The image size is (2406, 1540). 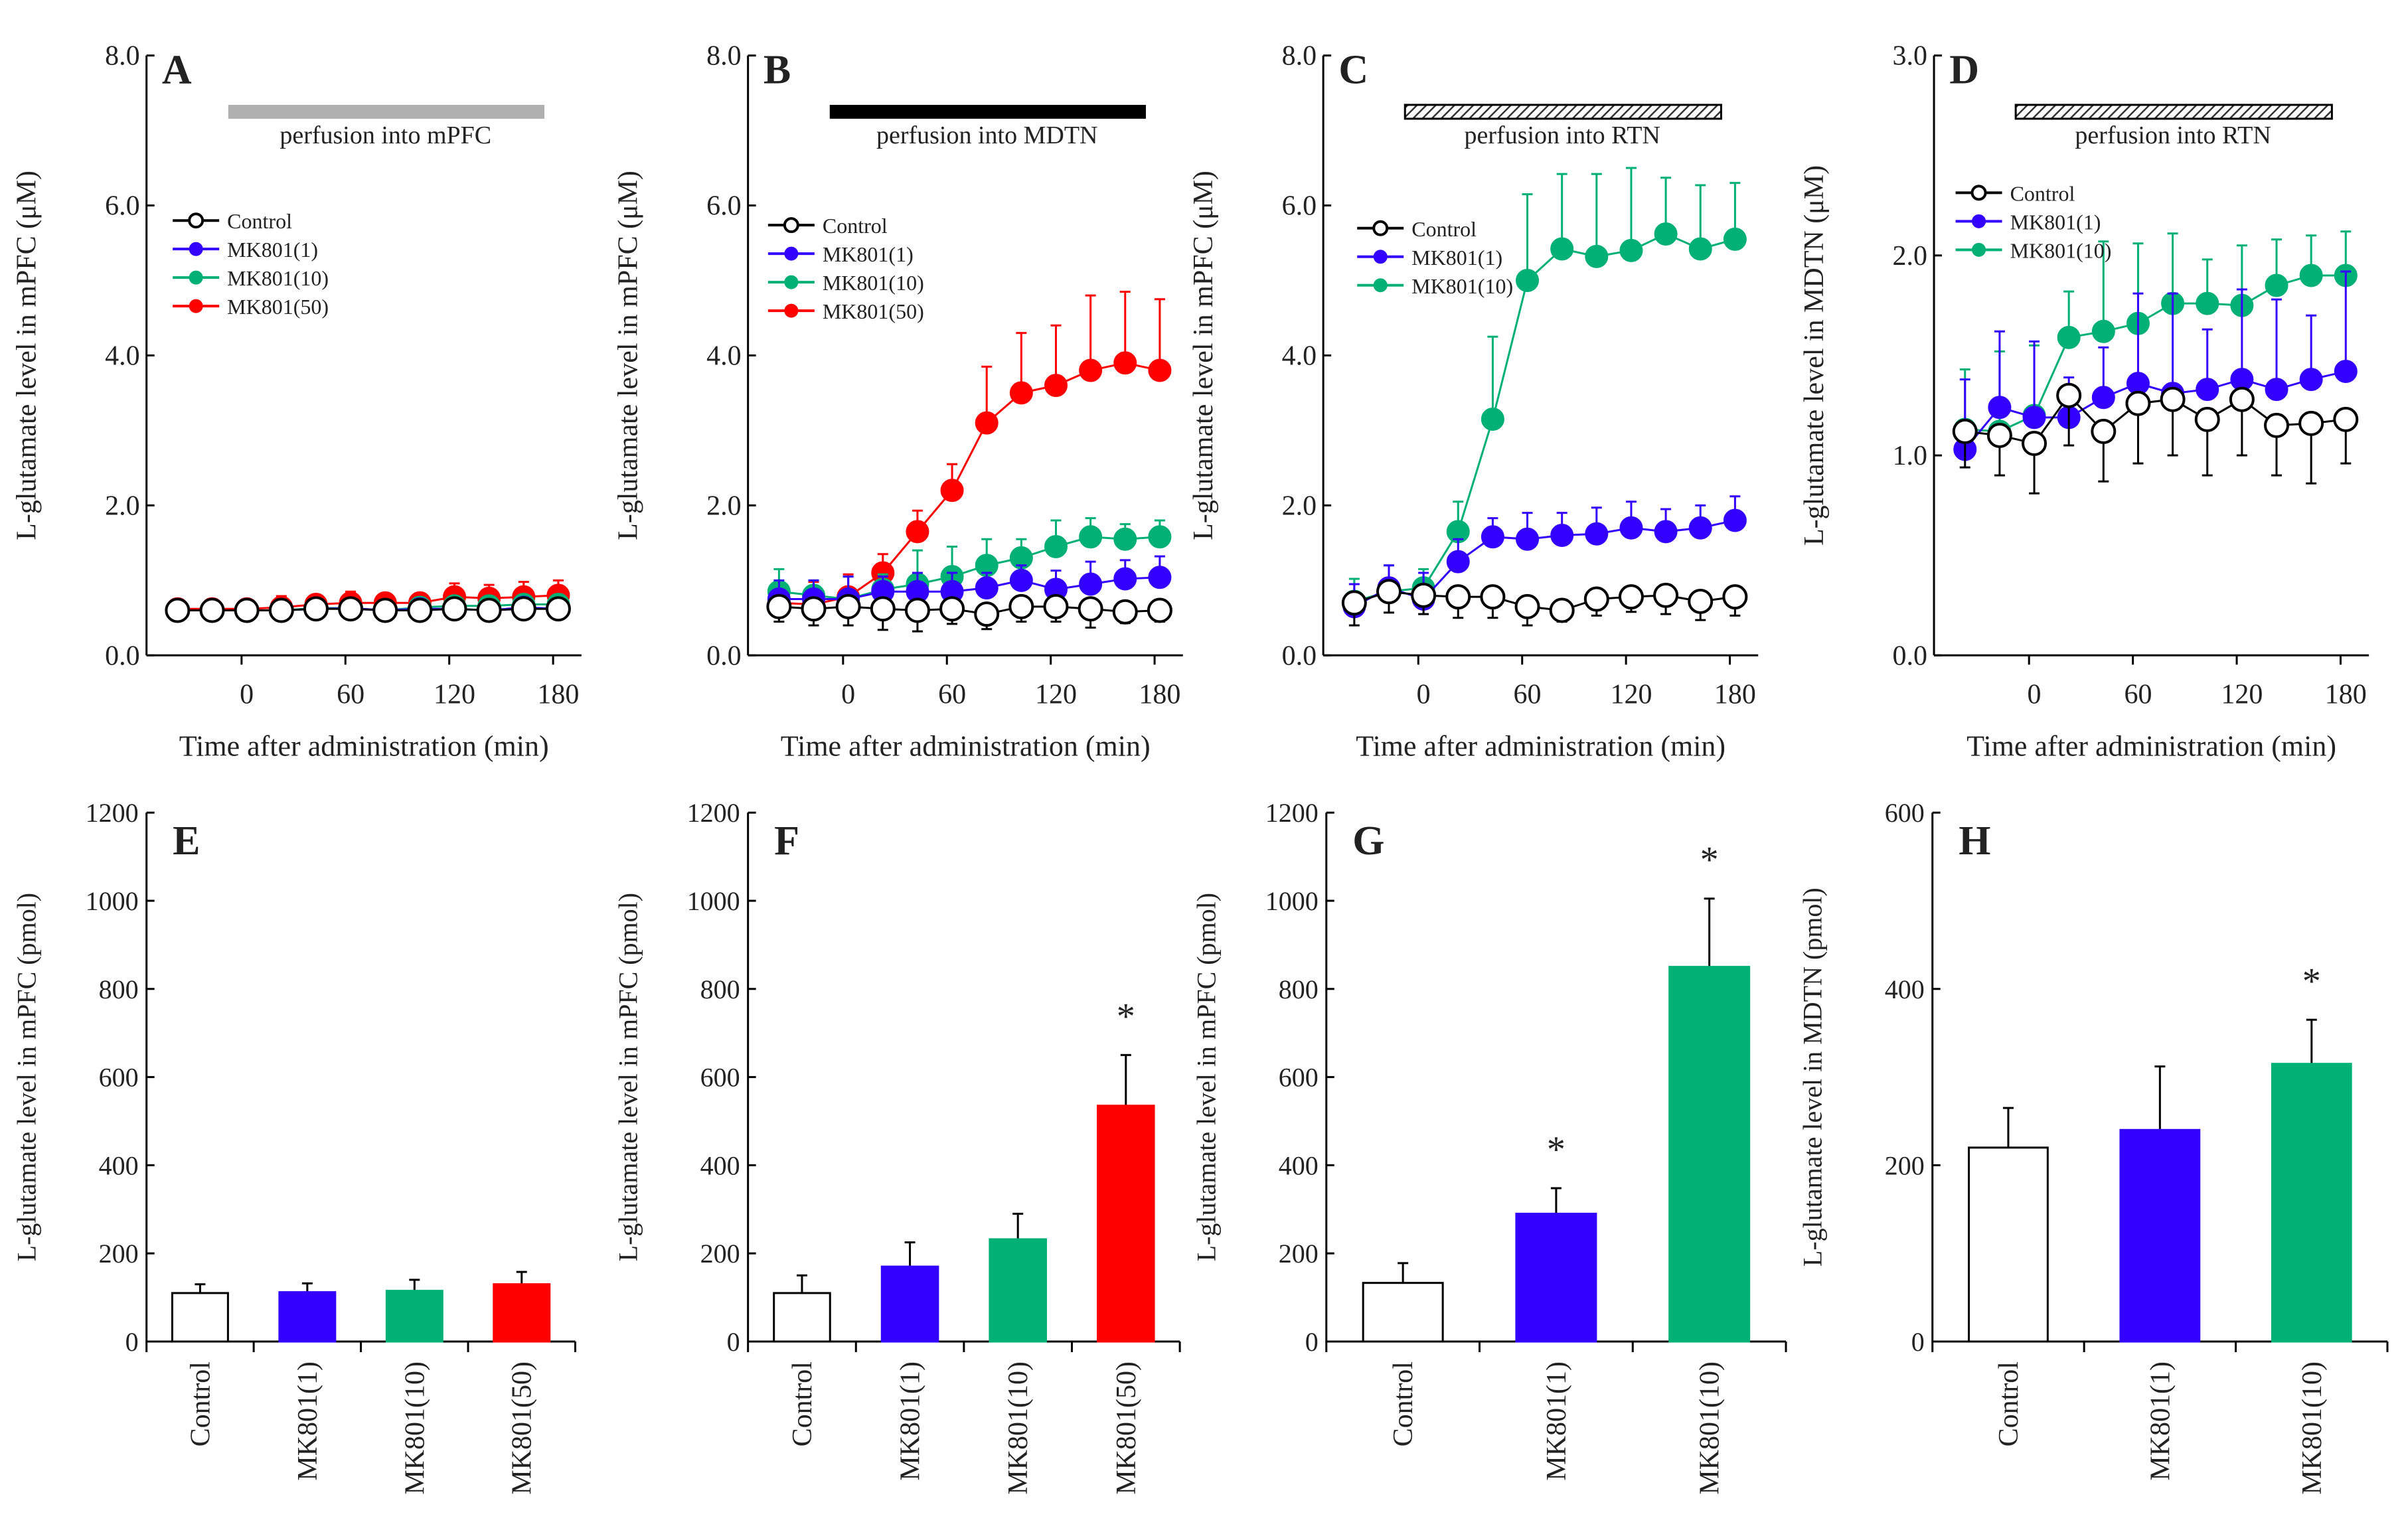 I want to click on y-tick-label: 2.0, so click(x=122, y=506).